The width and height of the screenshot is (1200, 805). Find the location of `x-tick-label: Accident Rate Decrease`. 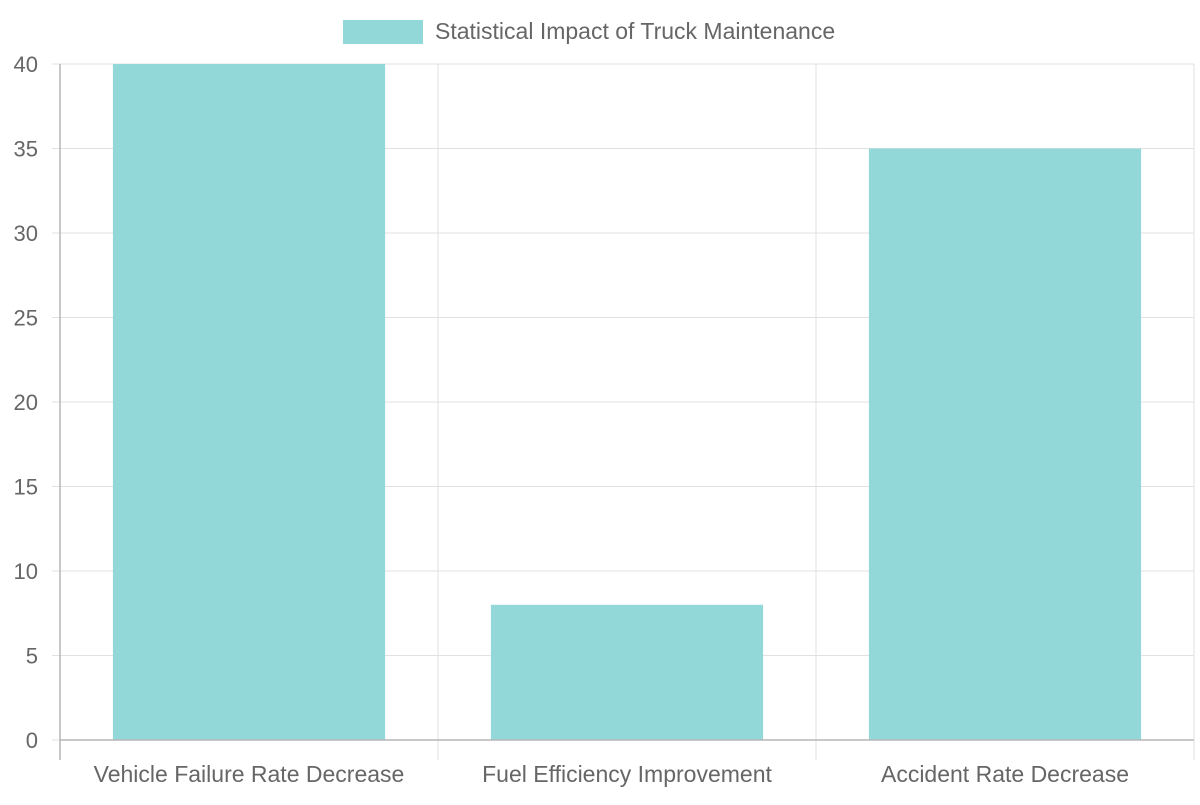

x-tick-label: Accident Rate Decrease is located at coordinates (1005, 774).